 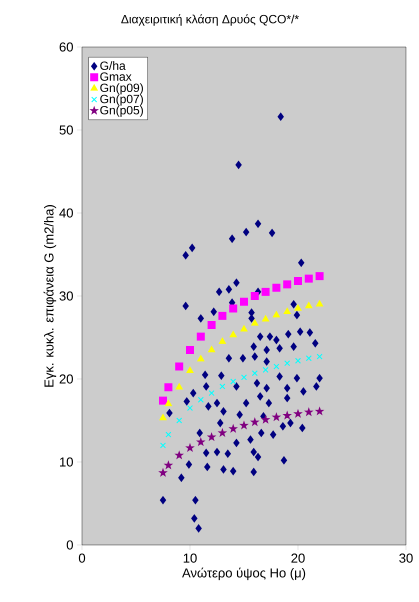 I want to click on y-tick-label: 50, so click(x=66, y=130).